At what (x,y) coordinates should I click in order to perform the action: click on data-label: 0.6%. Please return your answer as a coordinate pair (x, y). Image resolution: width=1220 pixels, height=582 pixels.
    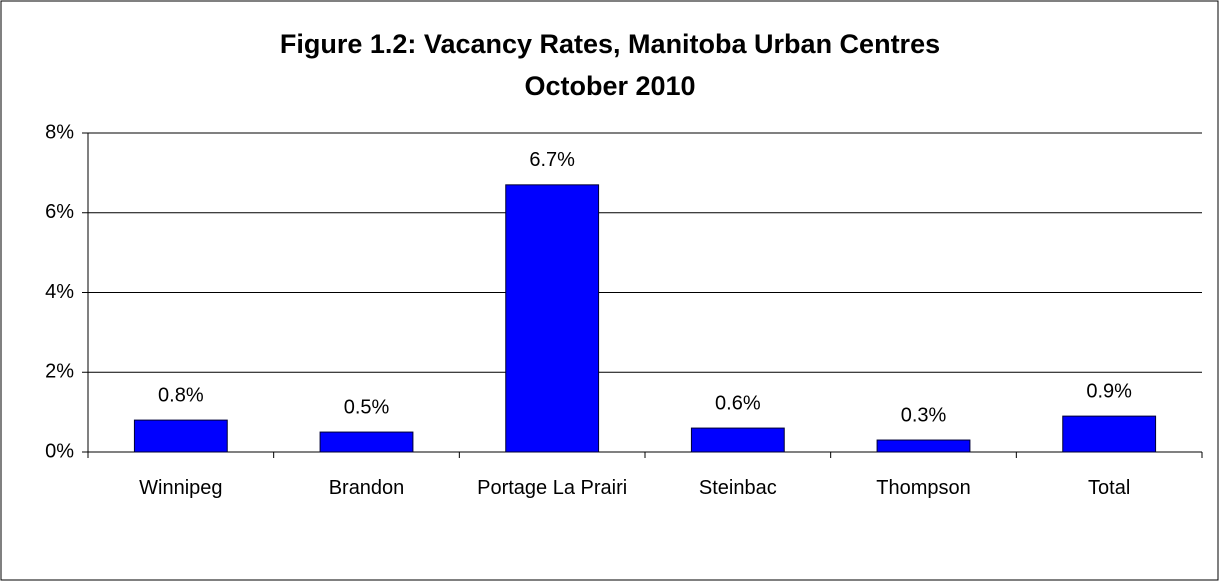
    Looking at the image, I should click on (738, 403).